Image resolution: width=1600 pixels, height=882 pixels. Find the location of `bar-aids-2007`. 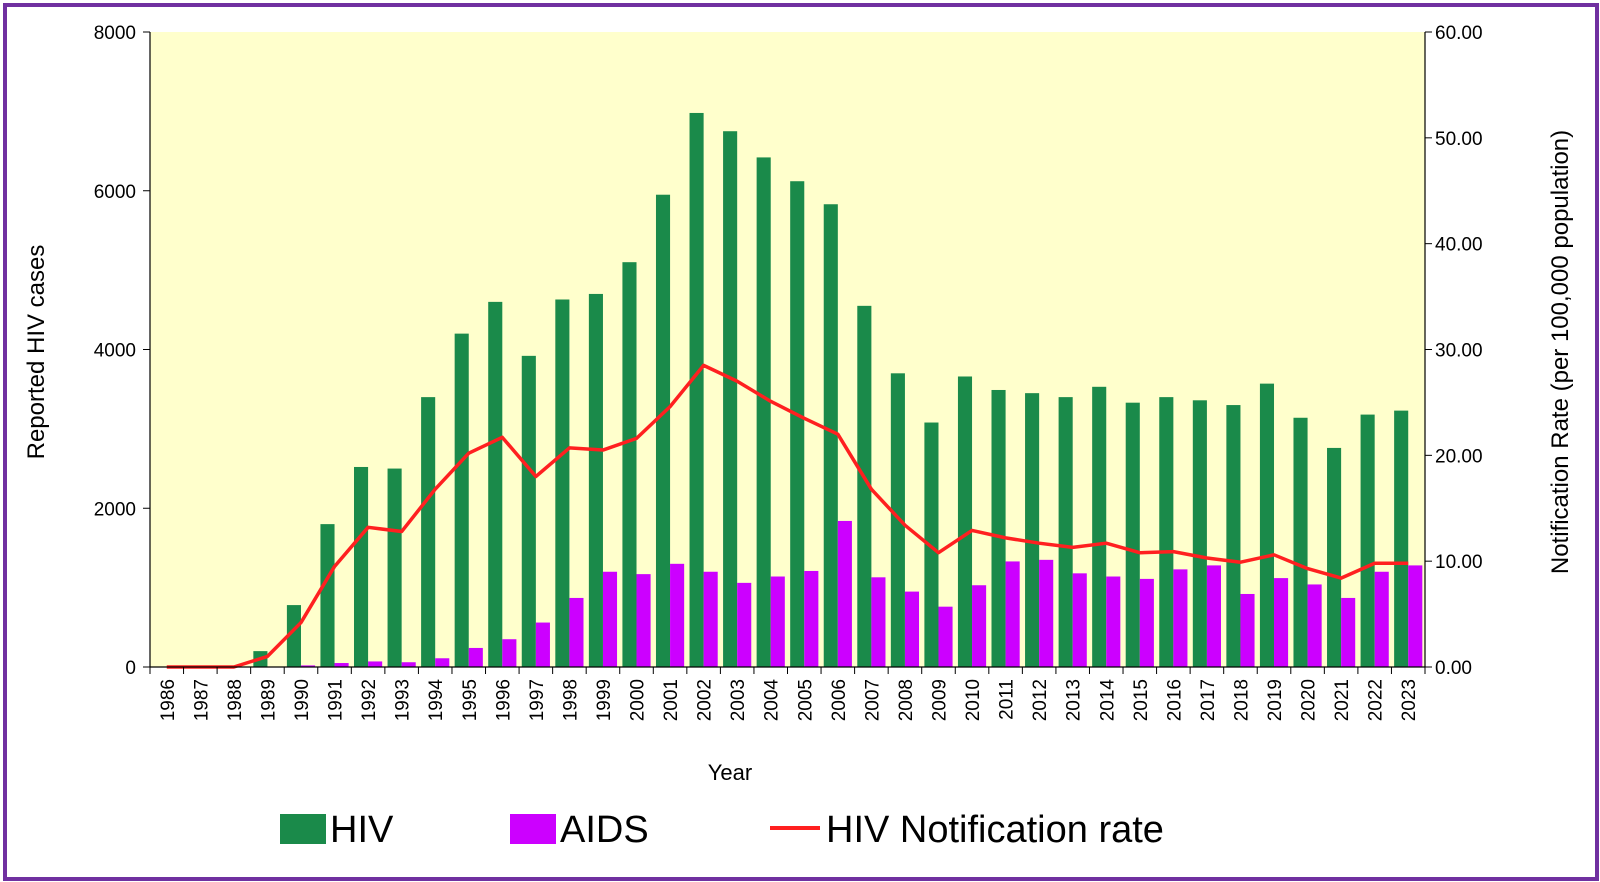

bar-aids-2007 is located at coordinates (878, 622).